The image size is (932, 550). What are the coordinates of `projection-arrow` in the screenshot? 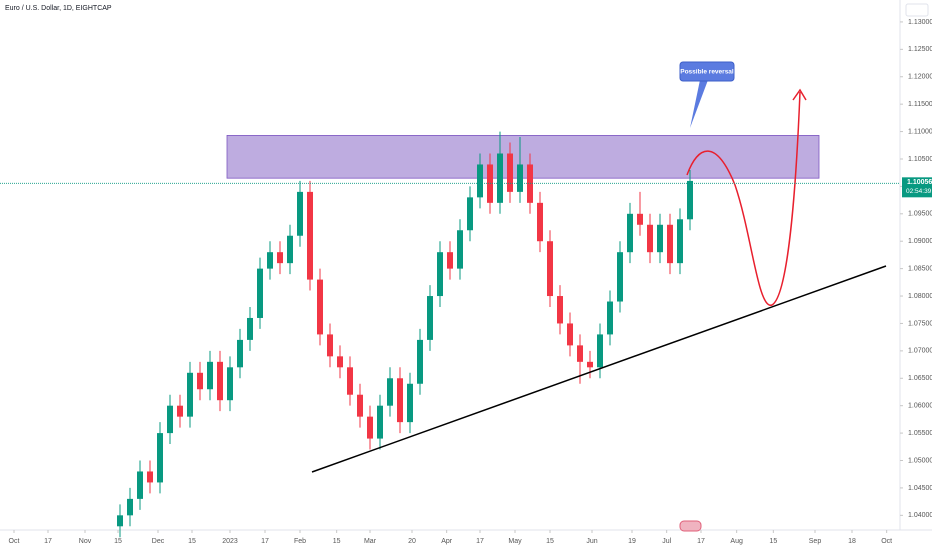 It's located at (799, 94).